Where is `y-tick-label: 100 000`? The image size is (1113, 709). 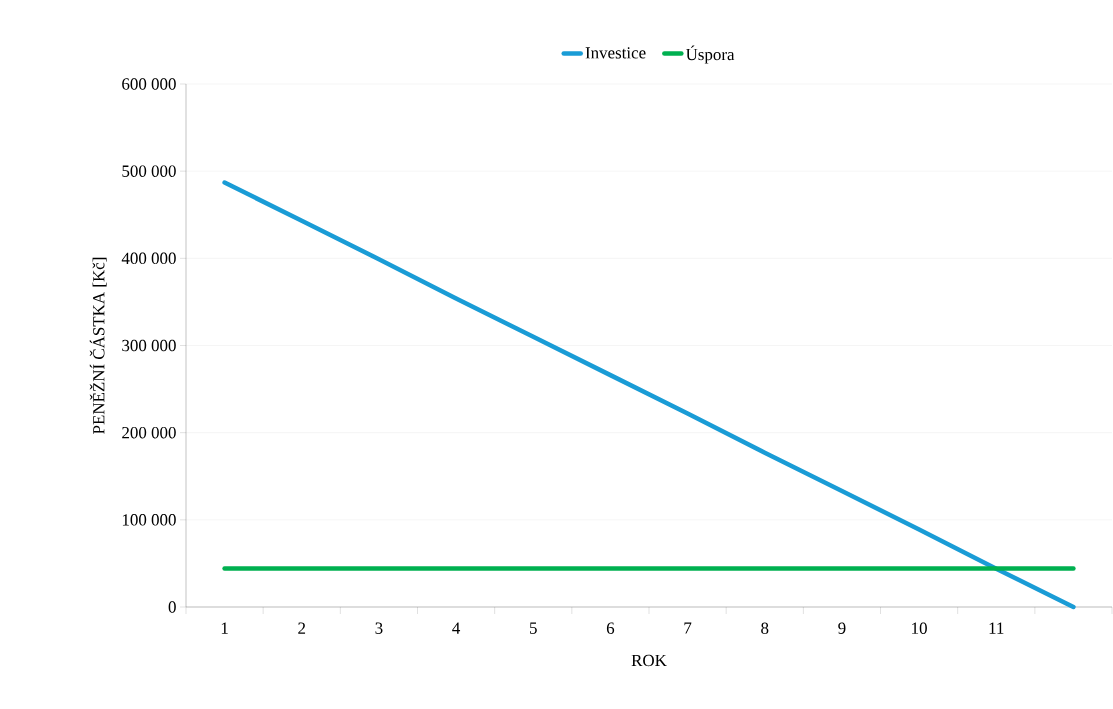
y-tick-label: 100 000 is located at coordinates (149, 520).